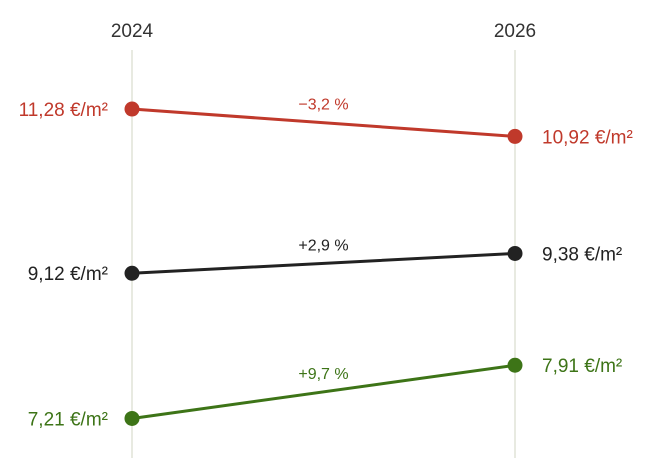  What do you see at coordinates (582, 254) in the screenshot?
I see `series-1-value-label-2026: 9,38 €/m²` at bounding box center [582, 254].